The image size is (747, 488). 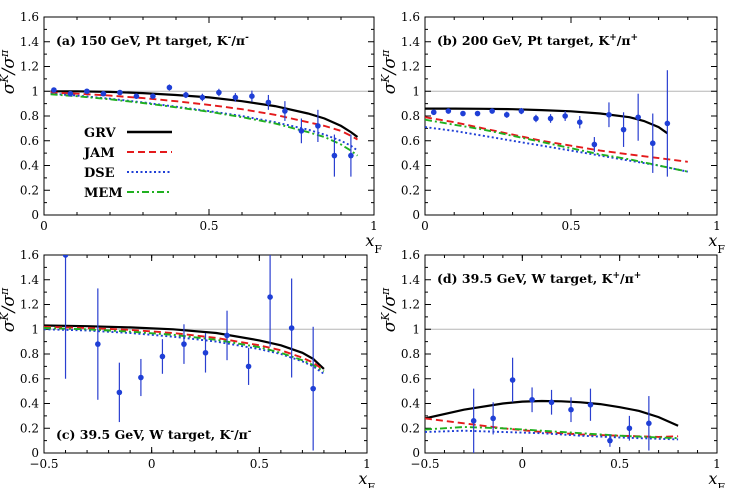 What do you see at coordinates (127, 163) in the screenshot?
I see `legend: GRV JAM DSE MEM` at bounding box center [127, 163].